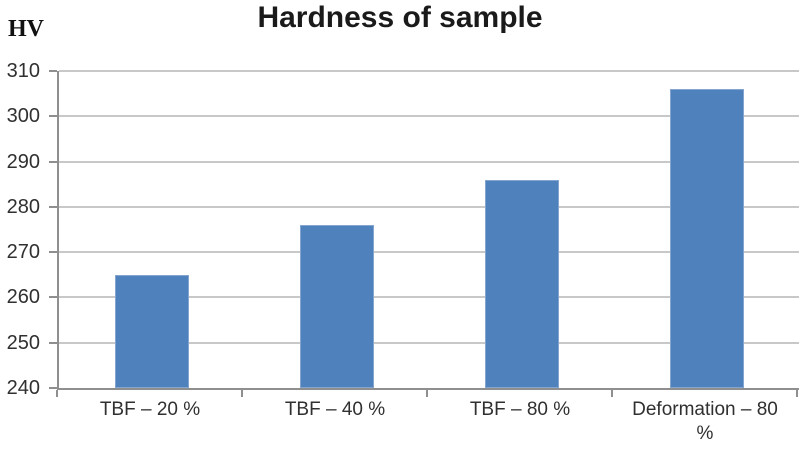 The height and width of the screenshot is (454, 800). What do you see at coordinates (23, 207) in the screenshot?
I see `y-tick-label-280: 280` at bounding box center [23, 207].